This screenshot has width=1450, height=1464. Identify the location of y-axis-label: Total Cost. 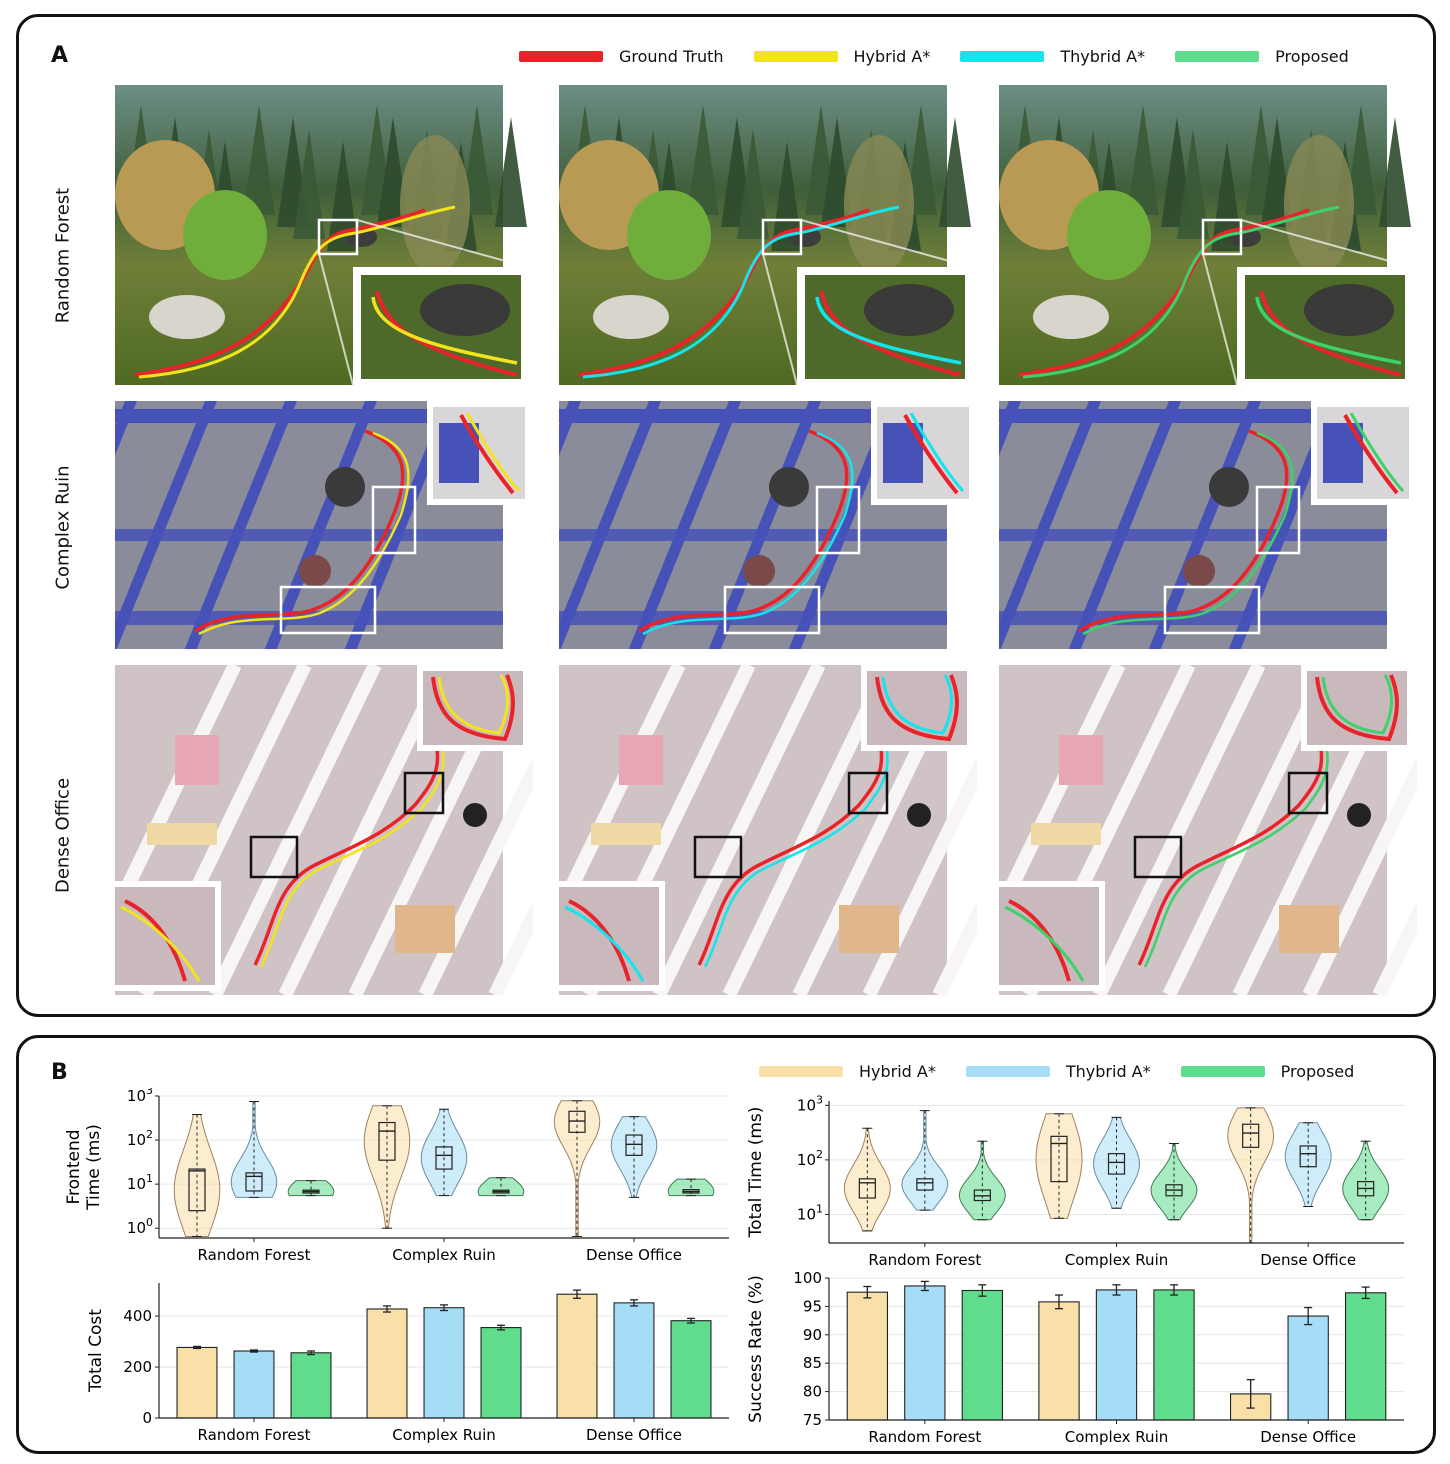
(96, 1351).